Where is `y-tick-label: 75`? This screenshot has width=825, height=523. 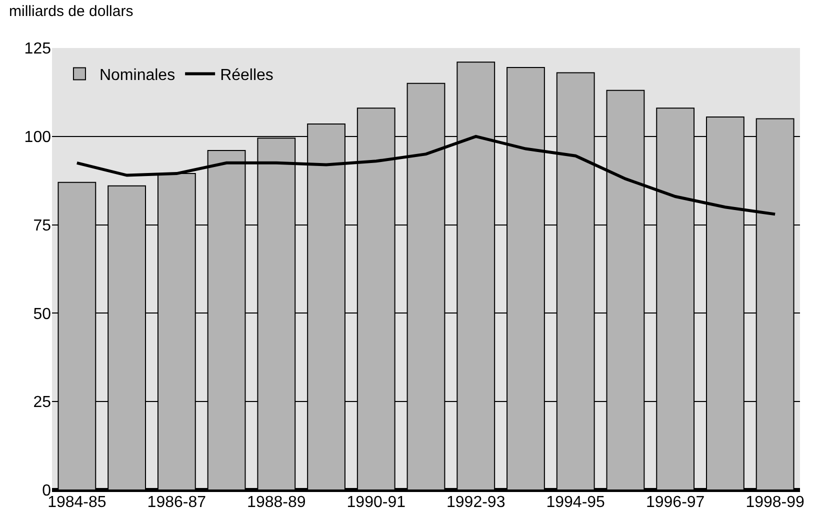
y-tick-label: 75 is located at coordinates (42, 225).